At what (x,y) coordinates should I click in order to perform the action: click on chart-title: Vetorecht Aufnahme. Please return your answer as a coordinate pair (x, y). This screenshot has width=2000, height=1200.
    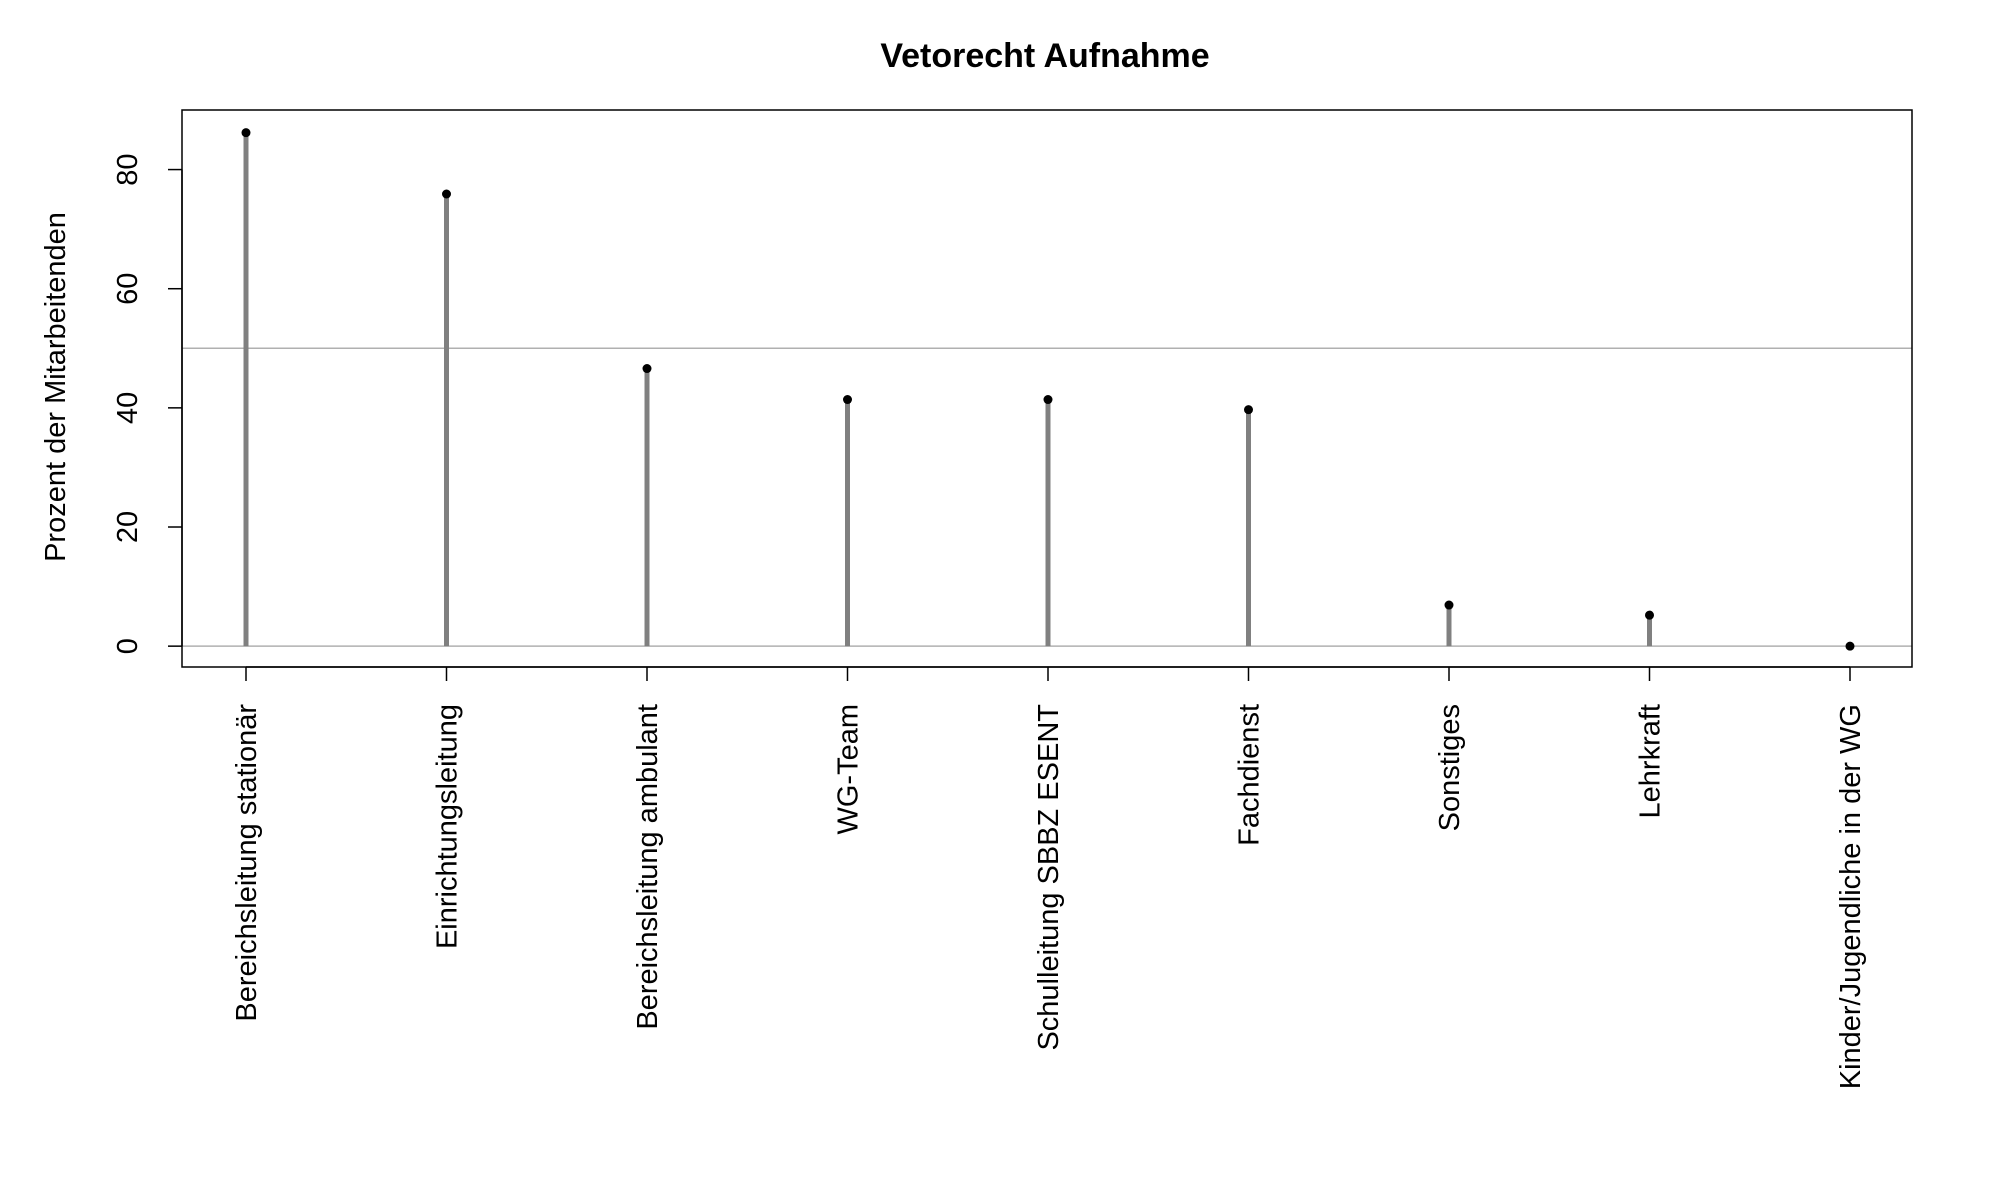
    Looking at the image, I should click on (1044, 56).